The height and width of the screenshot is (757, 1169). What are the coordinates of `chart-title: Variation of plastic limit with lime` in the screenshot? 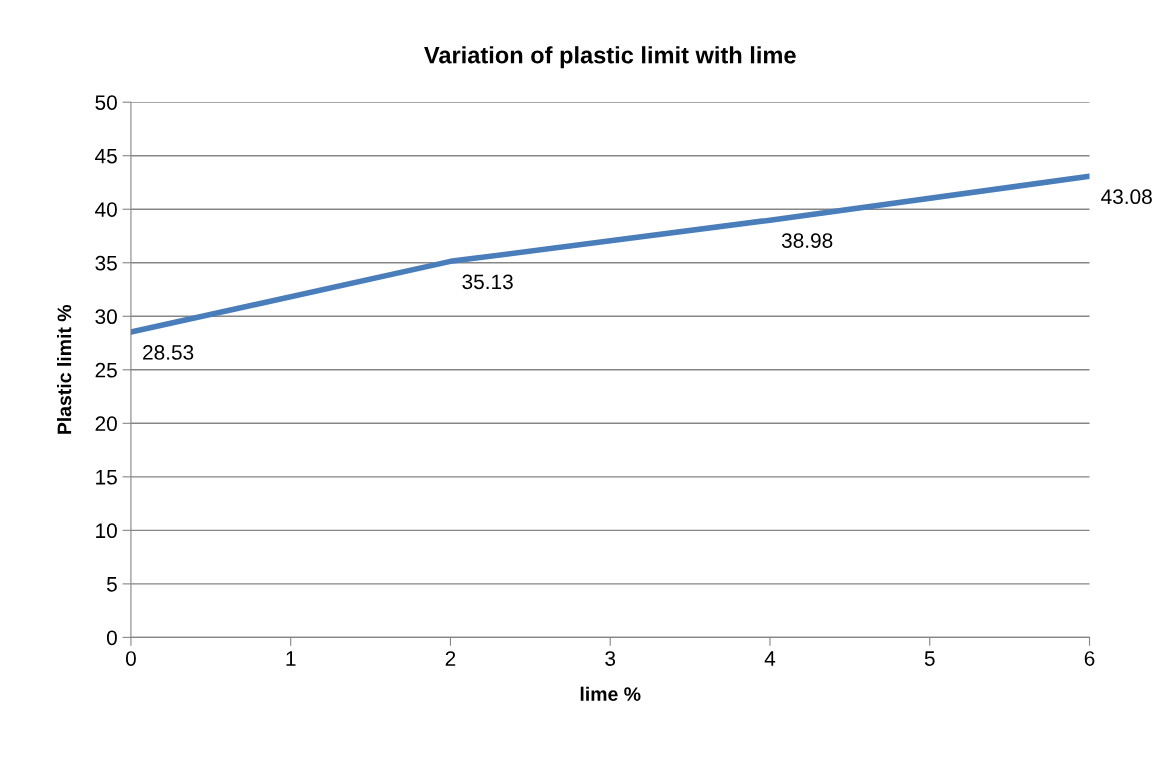 It's located at (610, 57).